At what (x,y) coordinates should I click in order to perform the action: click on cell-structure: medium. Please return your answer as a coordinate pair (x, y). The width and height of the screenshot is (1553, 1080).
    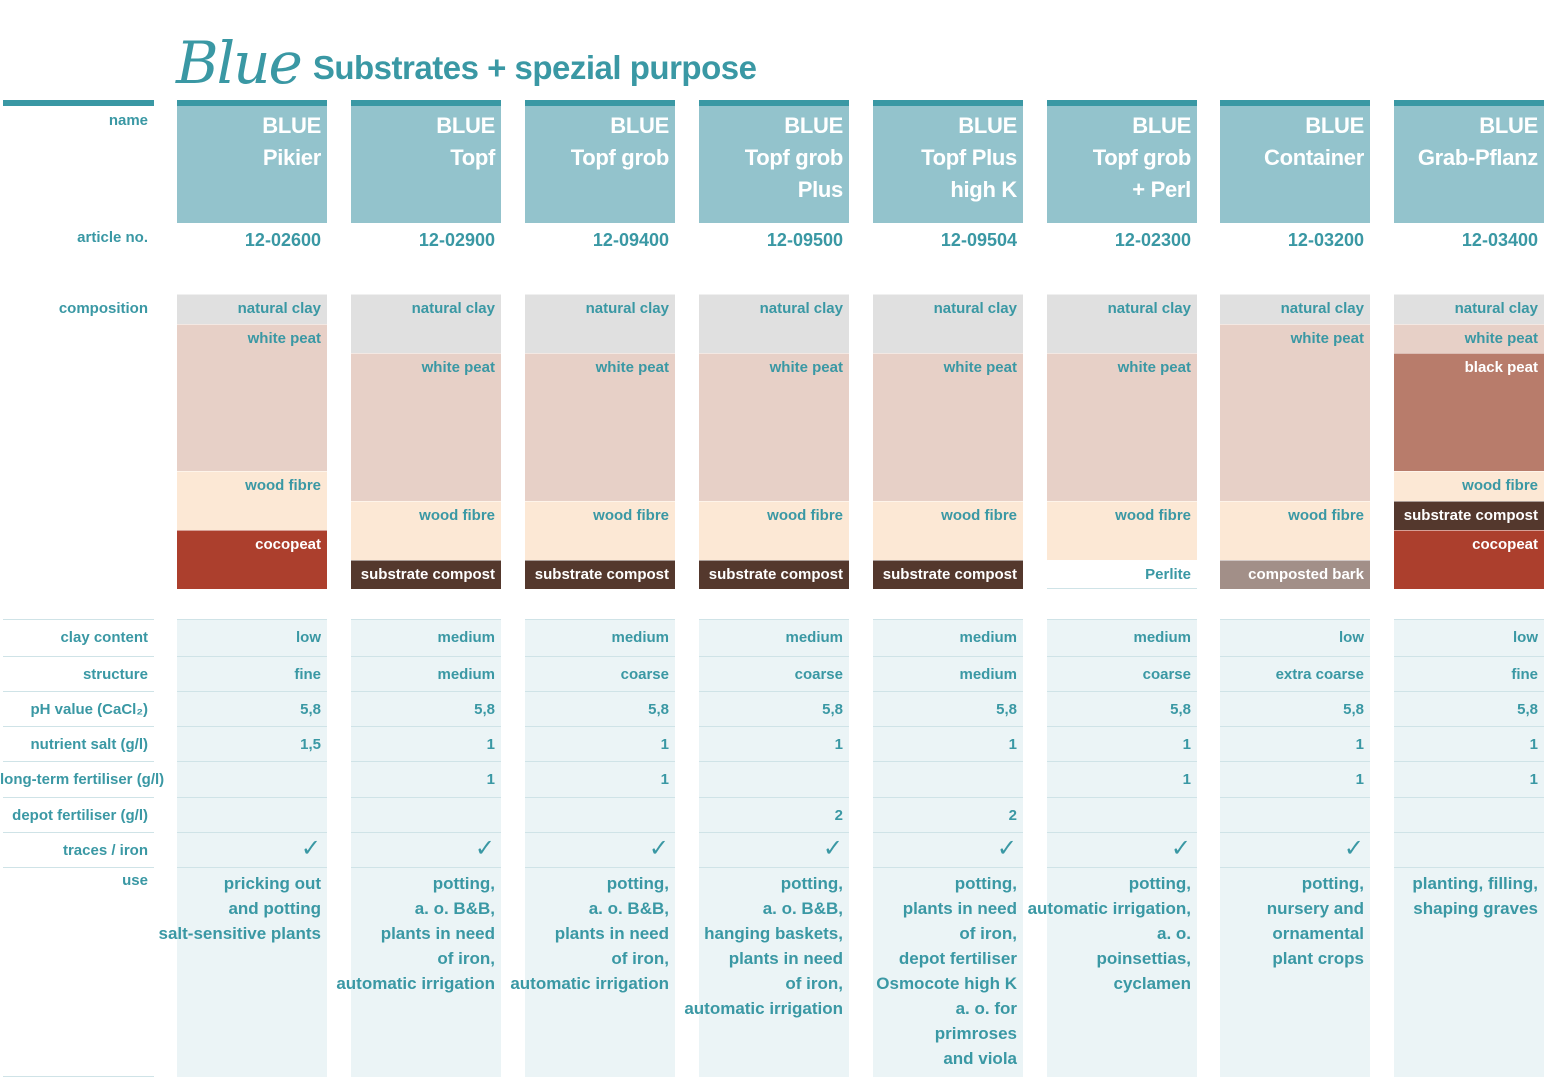
    Looking at the image, I should click on (466, 674).